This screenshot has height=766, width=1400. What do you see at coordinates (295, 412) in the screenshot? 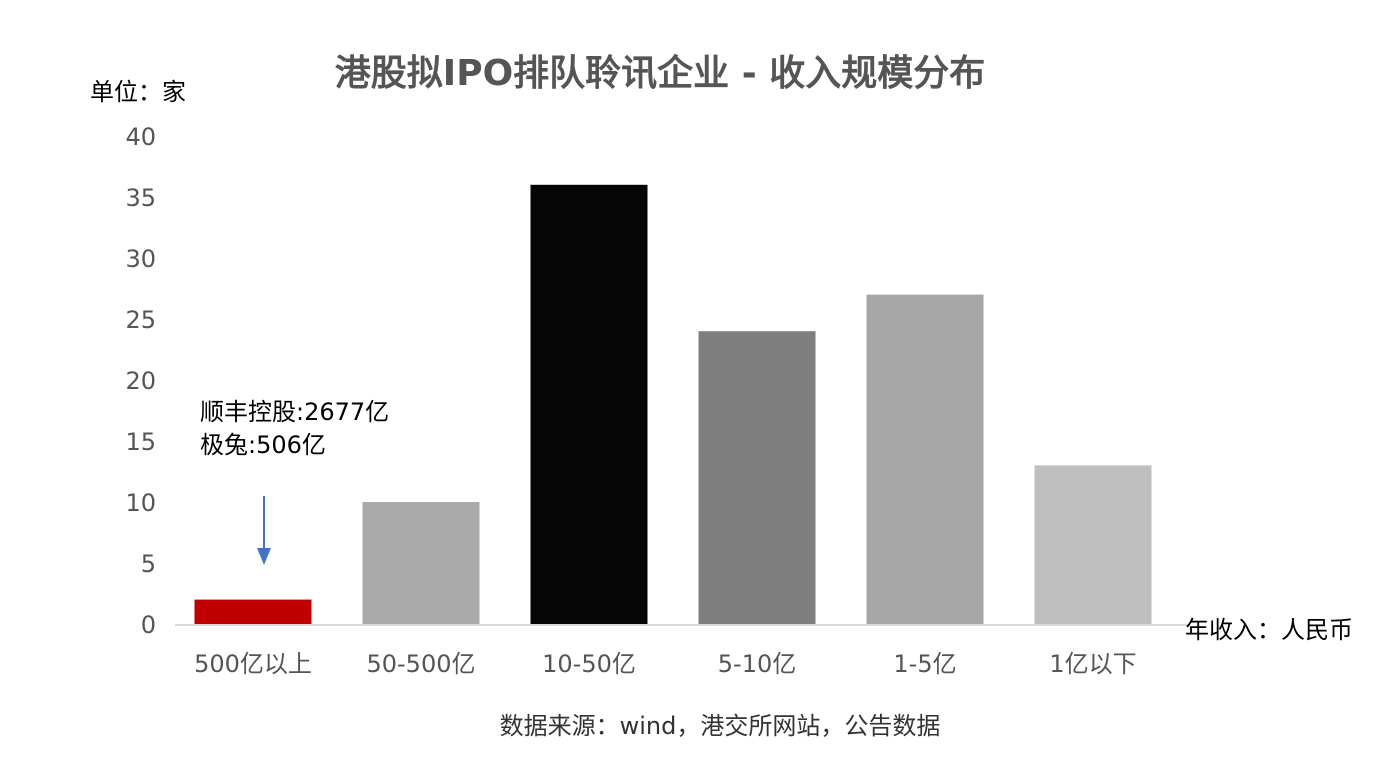
I see `annotation-line-1: 顺丰控股:2677亿` at bounding box center [295, 412].